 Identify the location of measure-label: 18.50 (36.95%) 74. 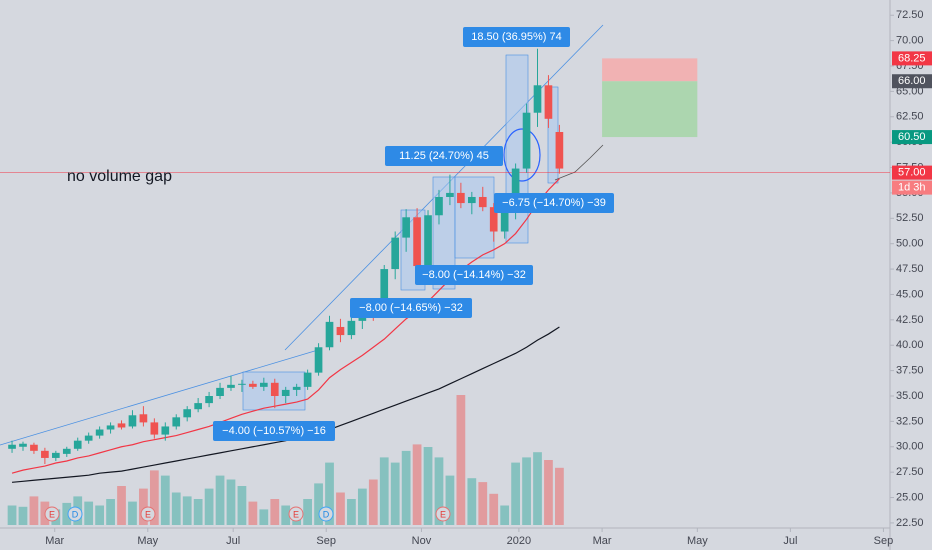
(516, 37).